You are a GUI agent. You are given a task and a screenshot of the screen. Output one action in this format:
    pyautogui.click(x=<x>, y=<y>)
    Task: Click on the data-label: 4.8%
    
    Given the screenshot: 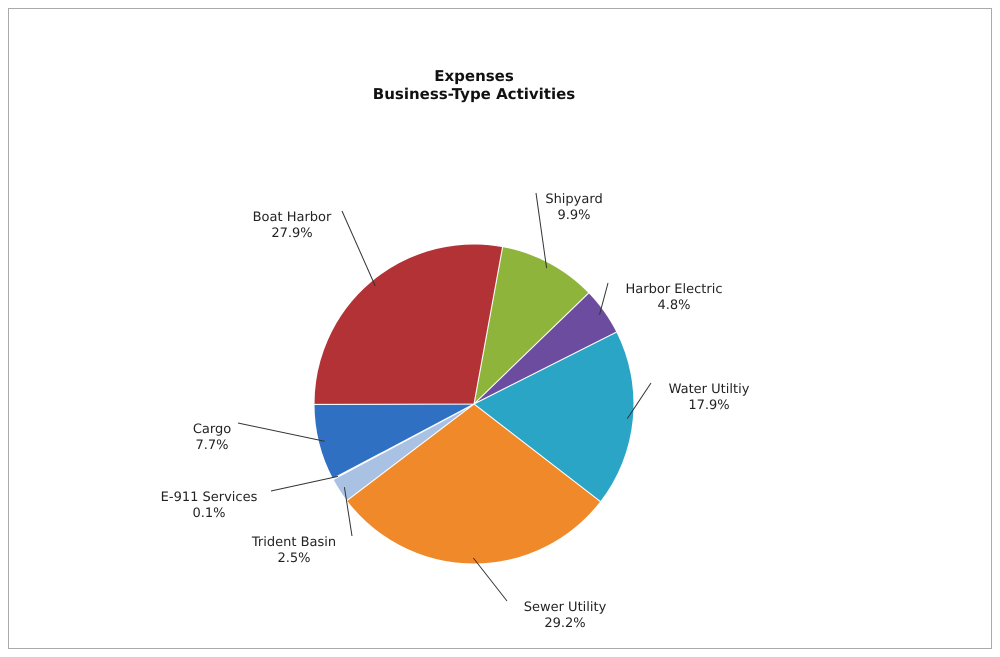 What is the action you would take?
    pyautogui.click(x=674, y=305)
    